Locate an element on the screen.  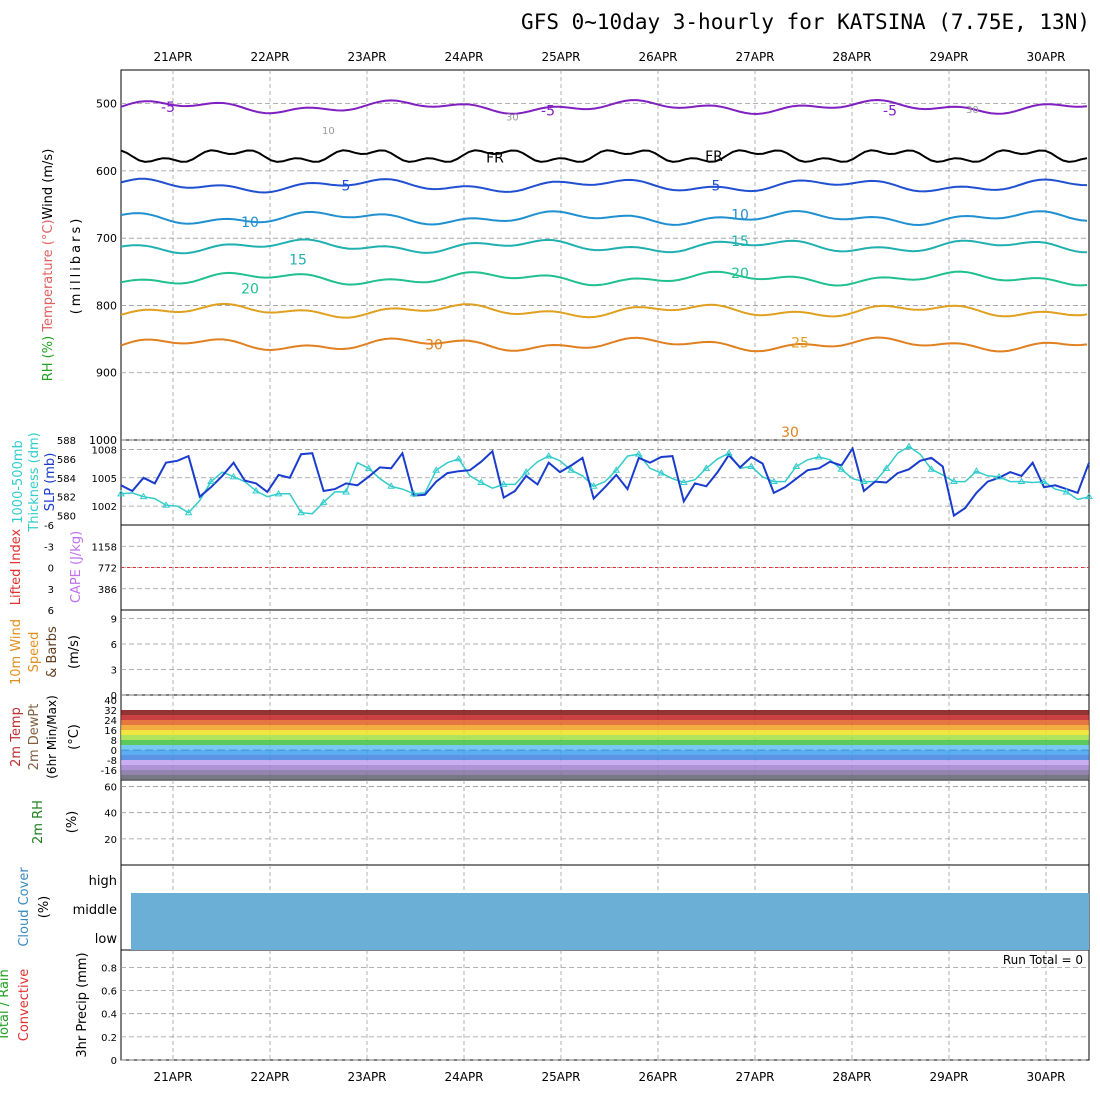
temp-tick: 0 is located at coordinates (114, 751).